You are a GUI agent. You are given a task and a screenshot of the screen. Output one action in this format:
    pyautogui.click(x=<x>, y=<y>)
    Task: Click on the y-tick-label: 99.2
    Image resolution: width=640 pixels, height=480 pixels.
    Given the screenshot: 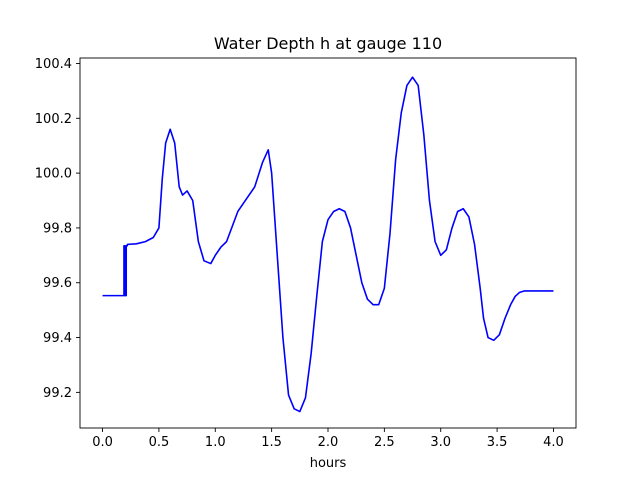 What is the action you would take?
    pyautogui.click(x=57, y=393)
    